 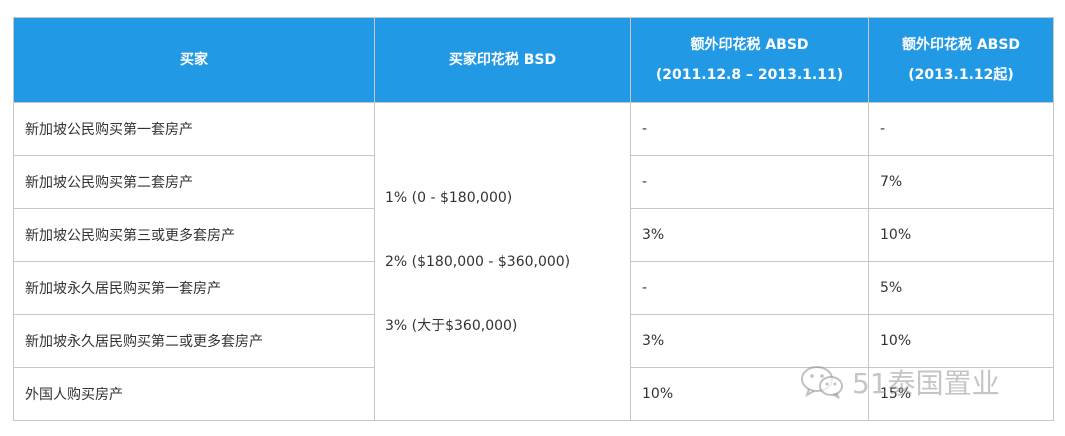 I want to click on header-absd-2011-title: 额外印花税 ABSD, so click(x=749, y=45).